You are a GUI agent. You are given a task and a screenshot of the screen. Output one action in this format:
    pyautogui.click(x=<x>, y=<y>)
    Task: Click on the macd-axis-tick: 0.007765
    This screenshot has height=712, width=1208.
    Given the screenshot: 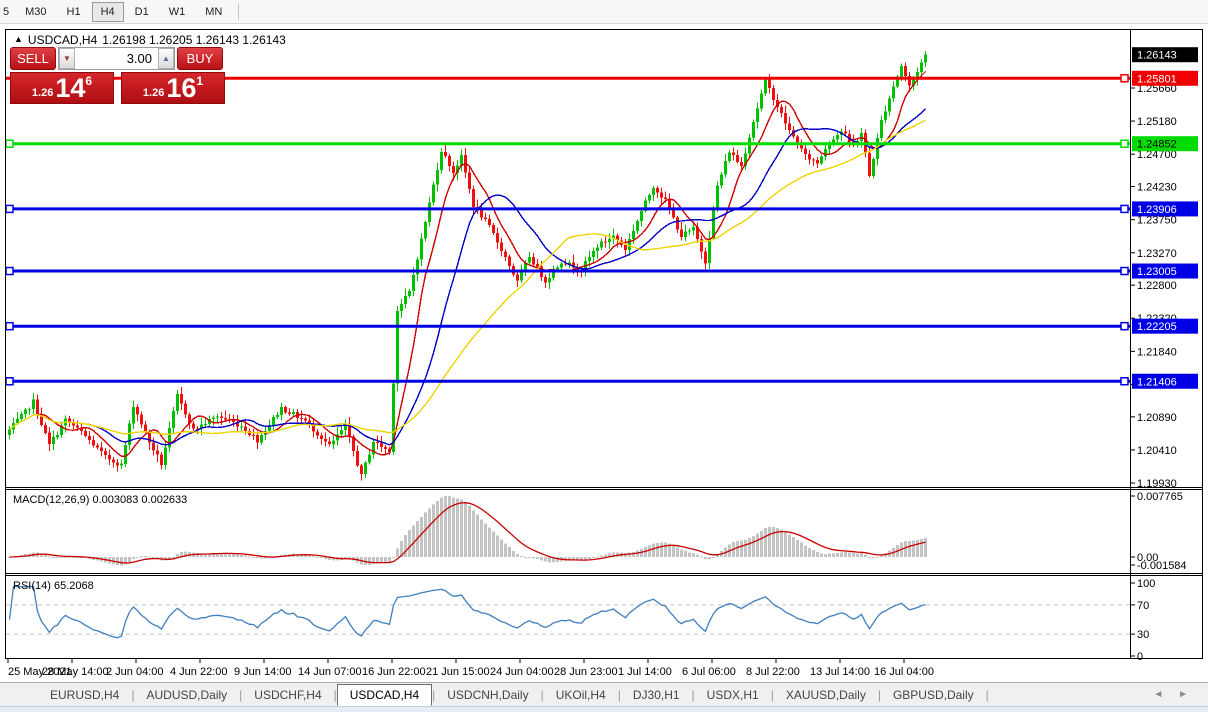 What is the action you would take?
    pyautogui.click(x=1160, y=497)
    